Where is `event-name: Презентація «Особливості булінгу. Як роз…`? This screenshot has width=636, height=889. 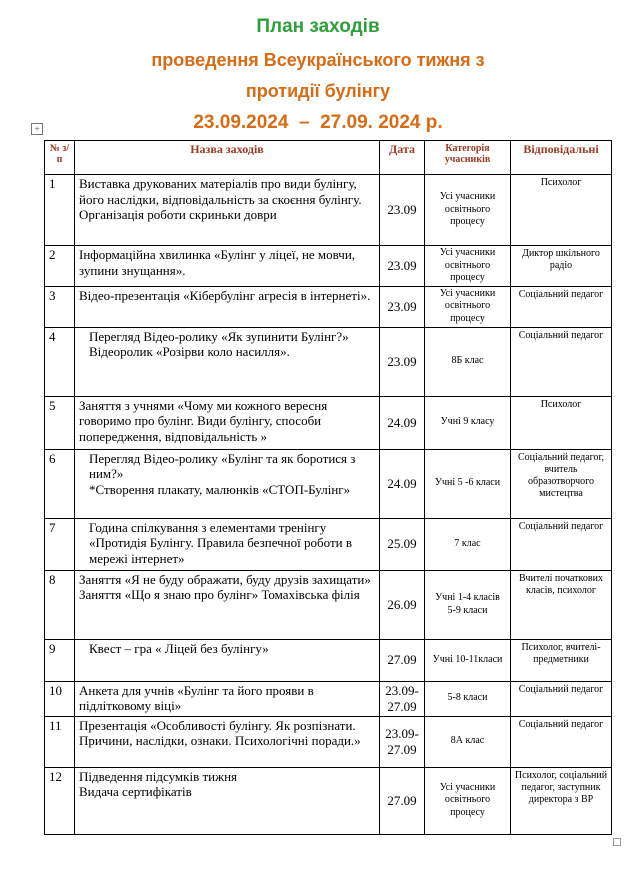 event-name: Презентація «Особливості булінгу. Як роз… is located at coordinates (227, 741).